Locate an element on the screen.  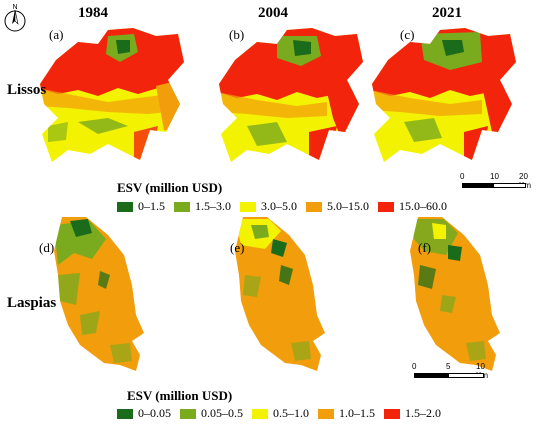
legend-bottom-label-0: 0–0.05 is located at coordinates (154, 413).